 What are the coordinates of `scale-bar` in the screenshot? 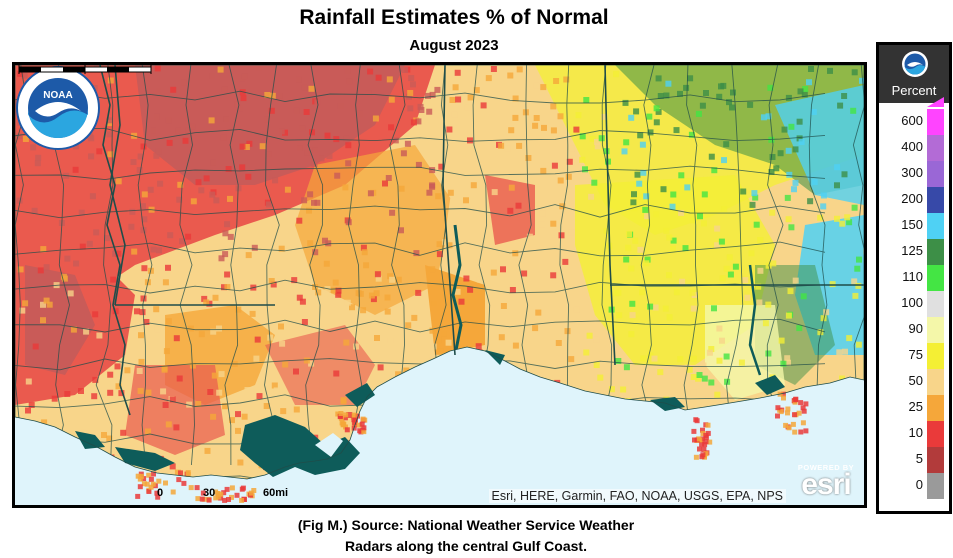 It's located at (85, 69).